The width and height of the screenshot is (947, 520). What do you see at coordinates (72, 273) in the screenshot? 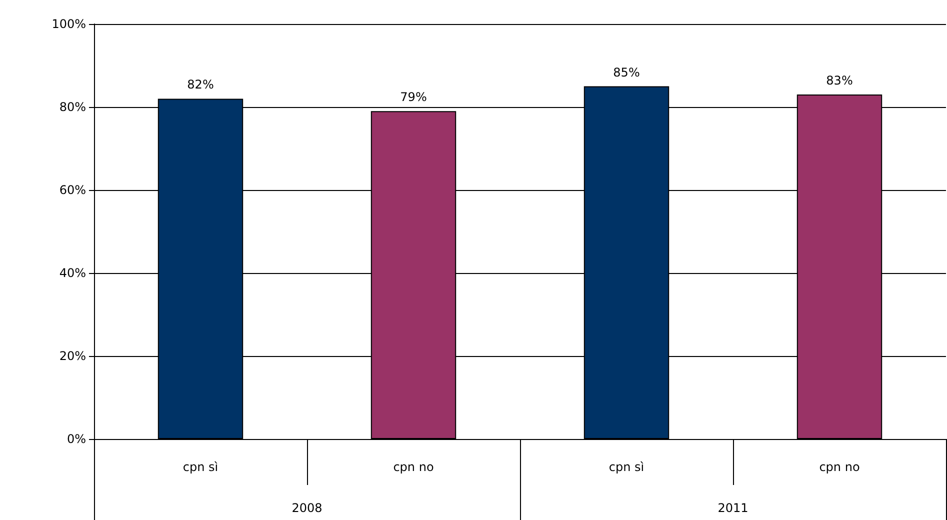
I see `y-tick-label: 40%` at bounding box center [72, 273].